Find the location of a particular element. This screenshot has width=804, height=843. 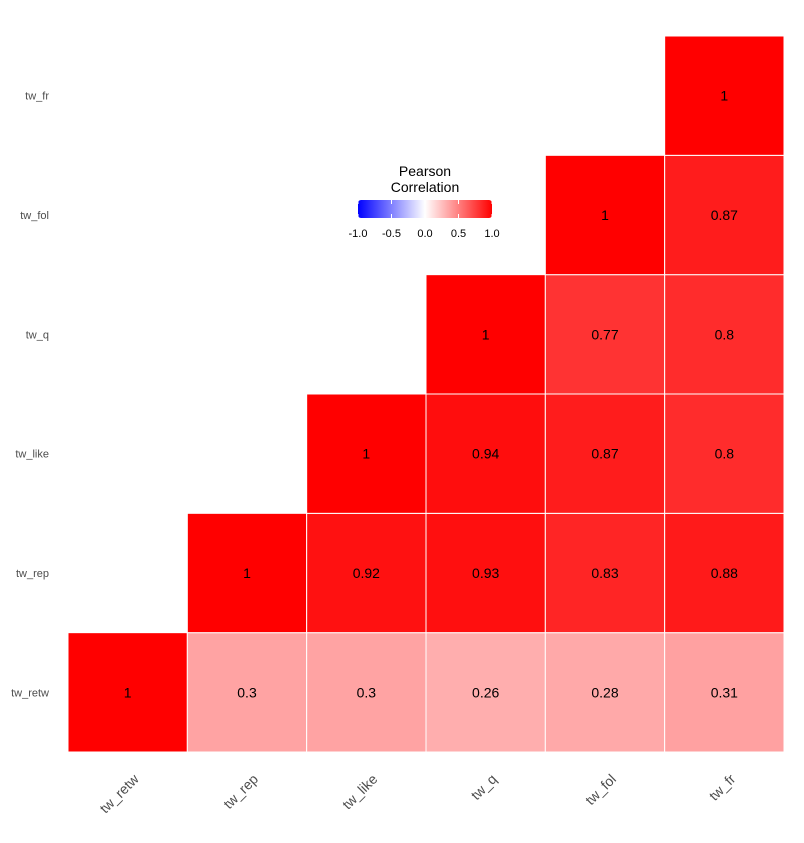

legend: Pearson Correlation -1.0 -0.5 0.0 0.5 1.0 is located at coordinates (424, 201).